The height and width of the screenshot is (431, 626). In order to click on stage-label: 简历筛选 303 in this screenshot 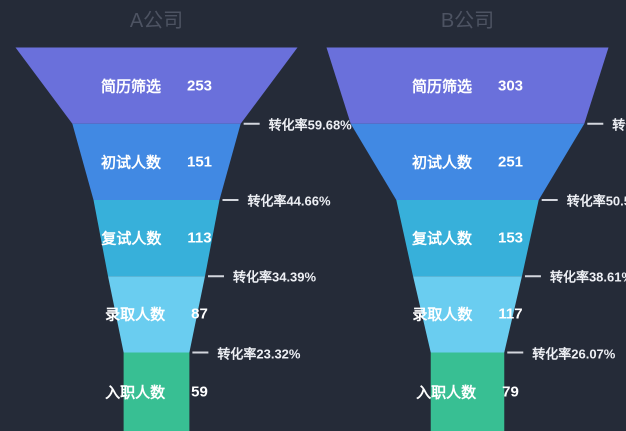, I will do `click(467, 85)`.